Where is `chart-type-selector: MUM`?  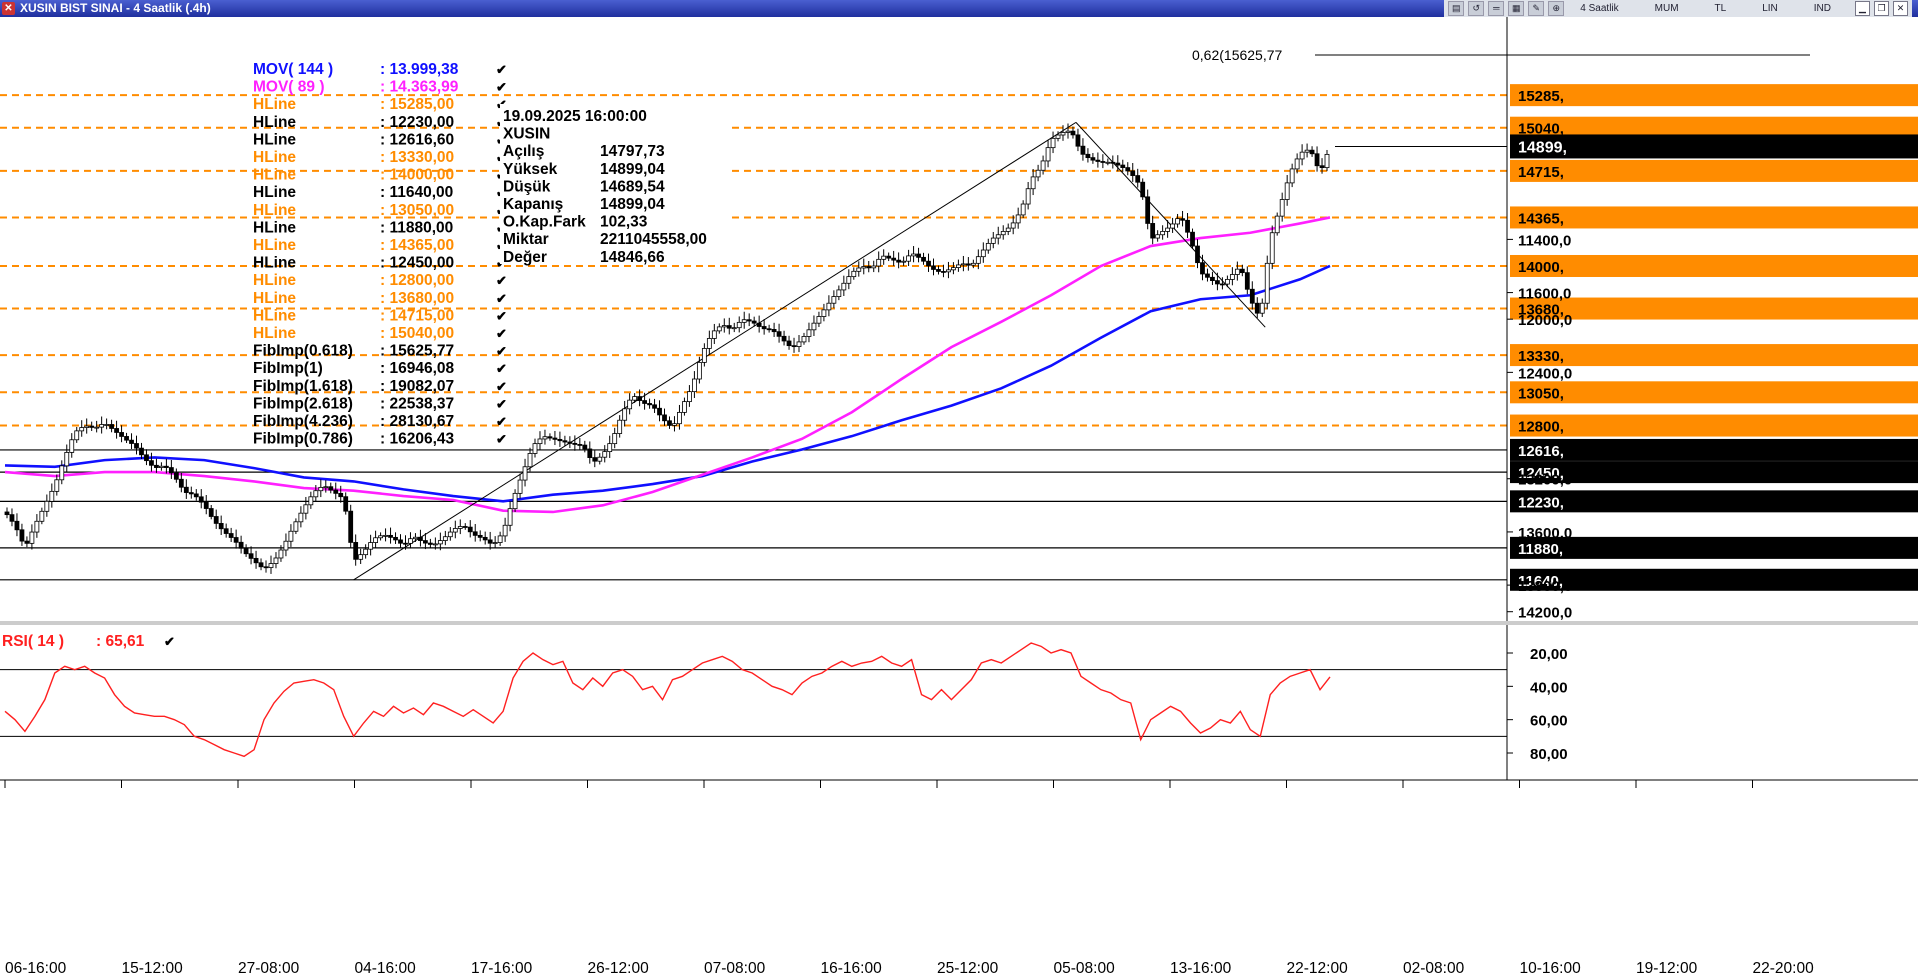 chart-type-selector: MUM is located at coordinates (1666, 8).